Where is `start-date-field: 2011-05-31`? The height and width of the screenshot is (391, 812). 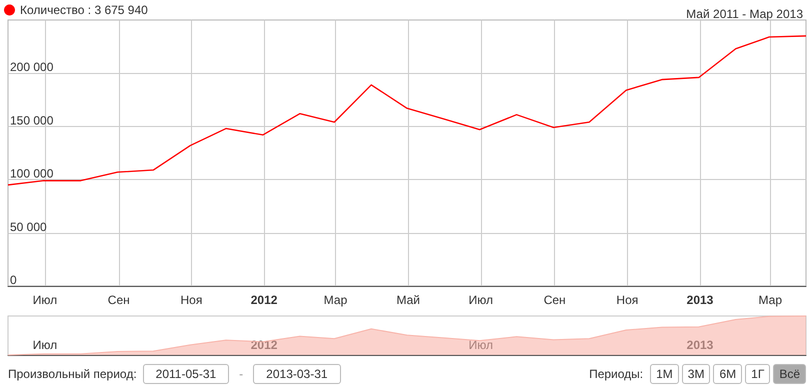 start-date-field: 2011-05-31 is located at coordinates (186, 374).